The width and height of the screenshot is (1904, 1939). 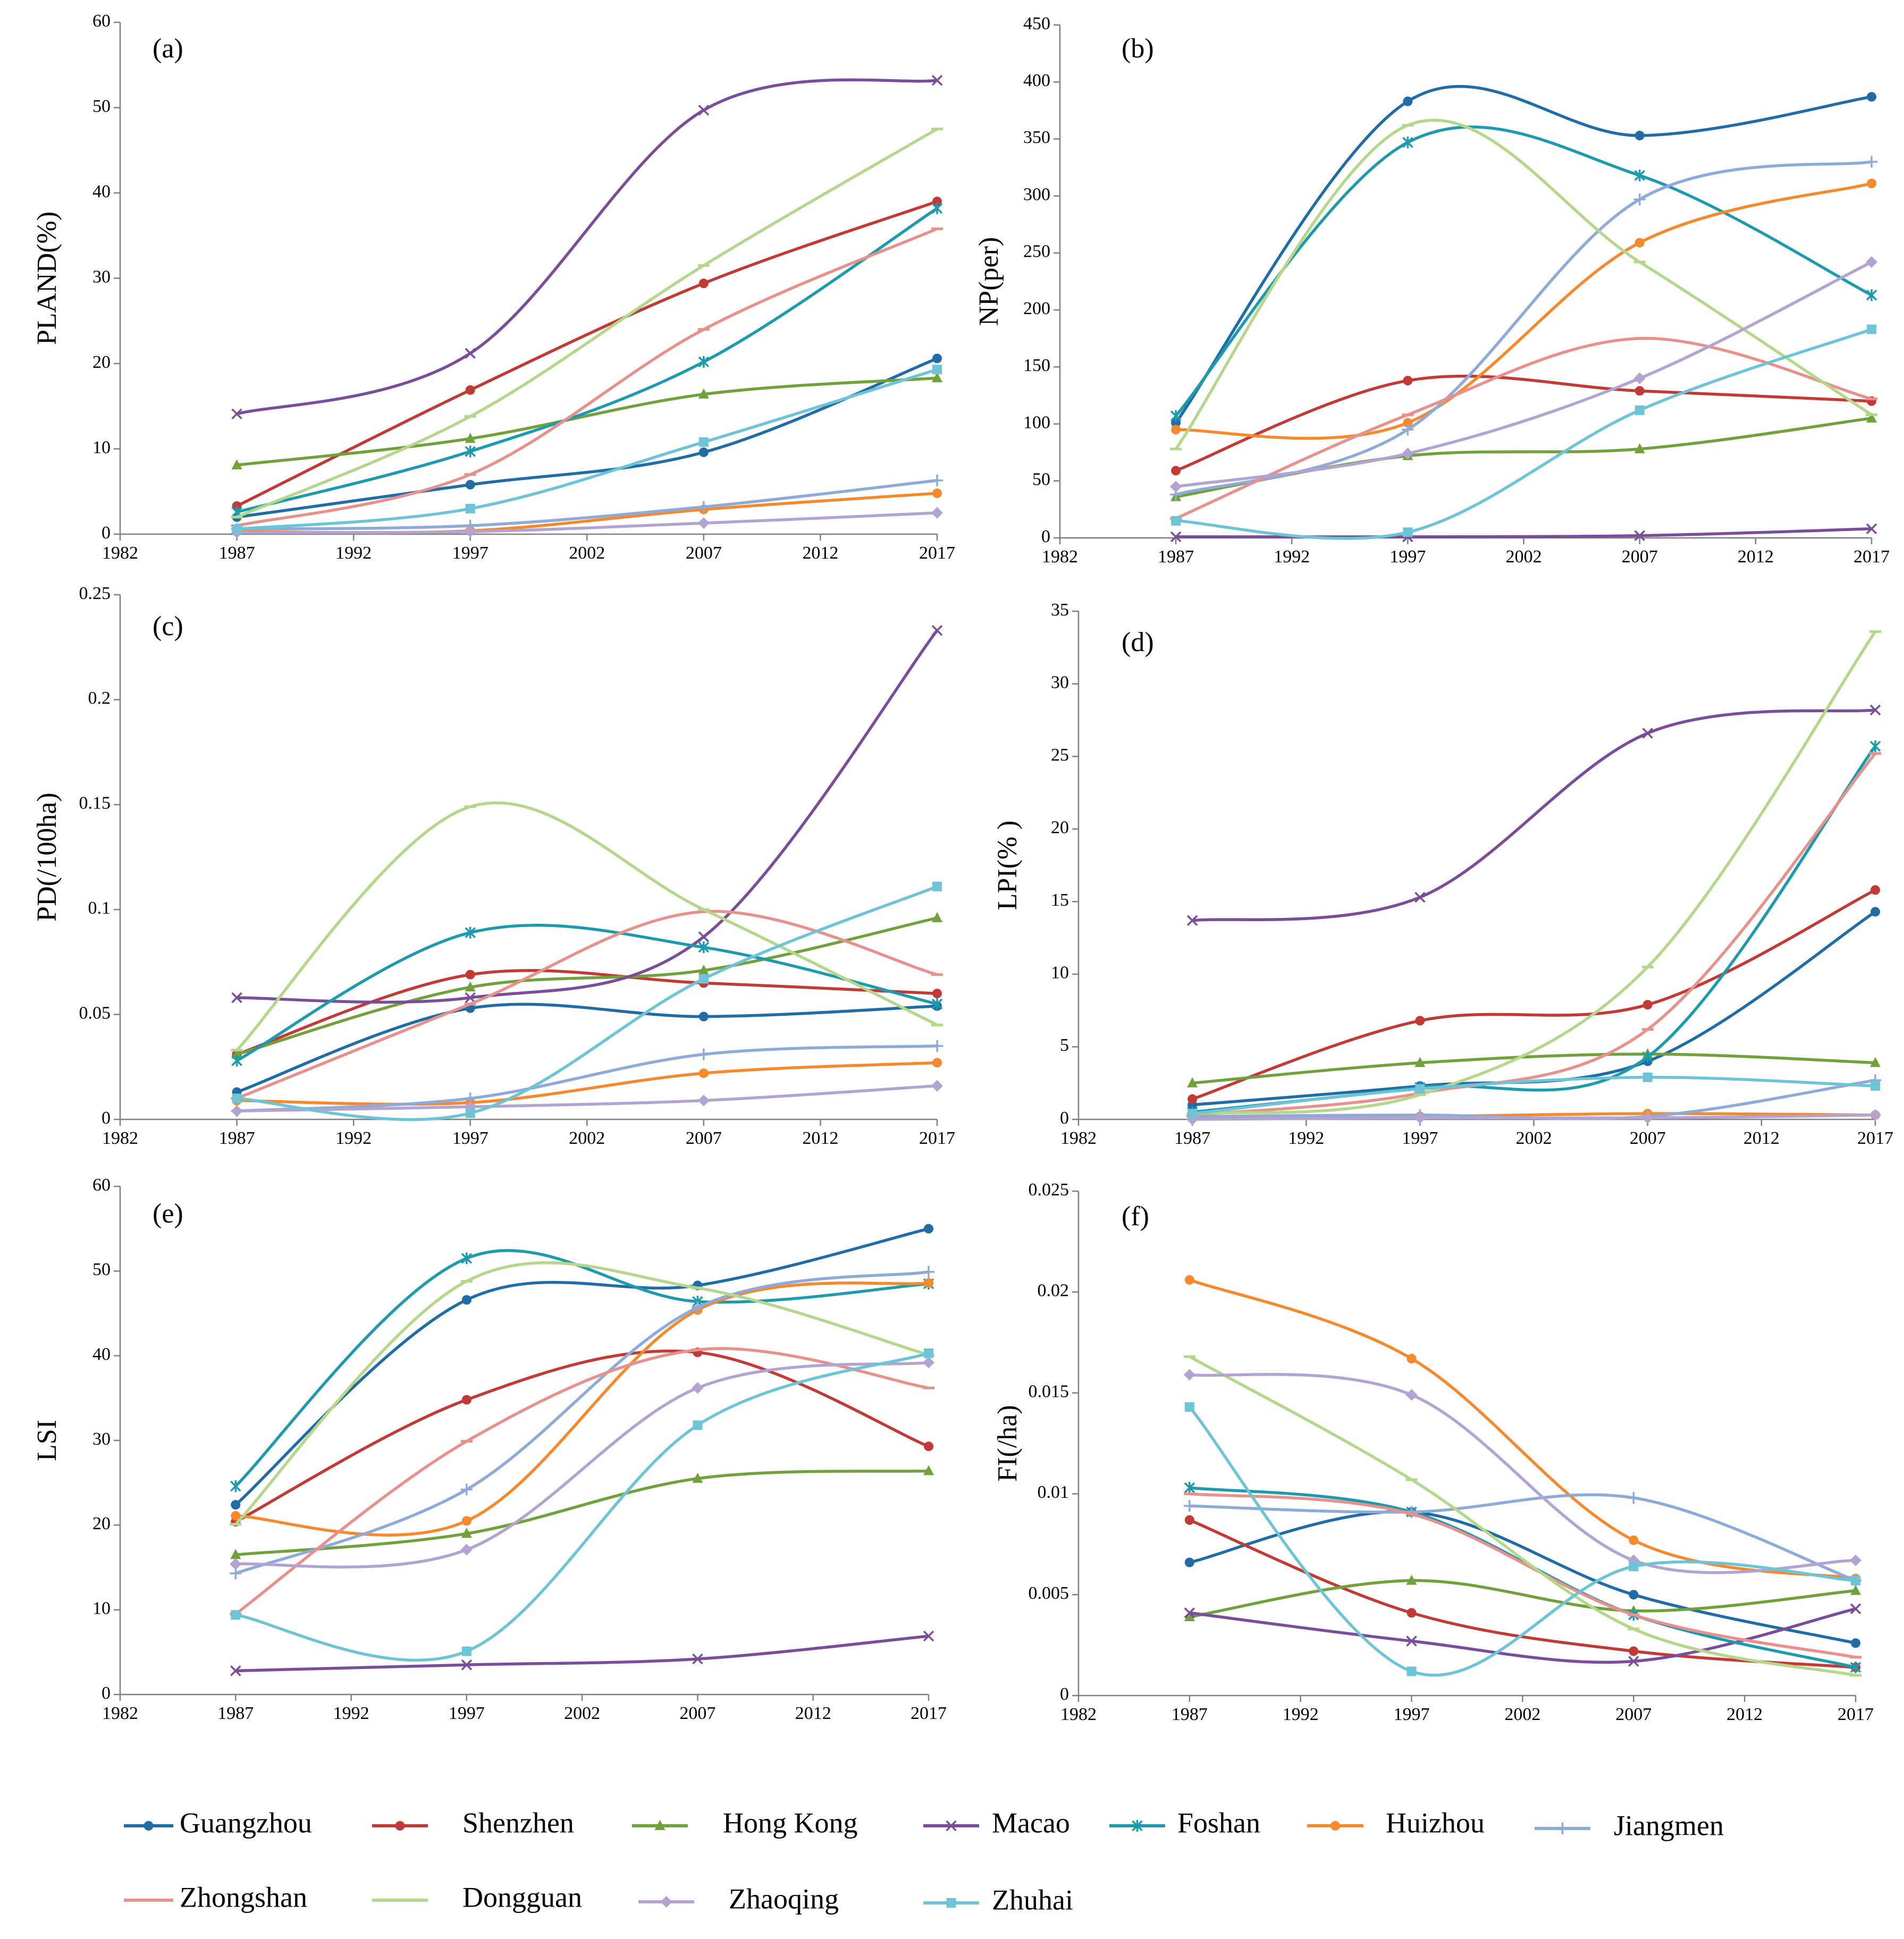 I want to click on chart-d-line-shenzhen, so click(x=1534, y=994).